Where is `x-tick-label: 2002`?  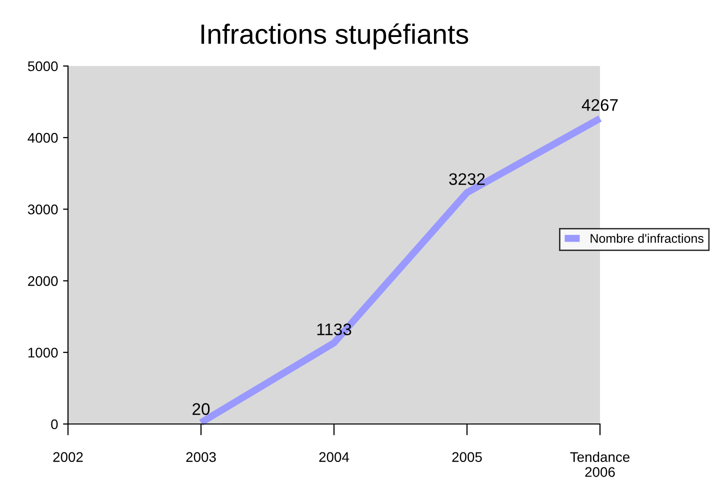 x-tick-label: 2002 is located at coordinates (68, 457).